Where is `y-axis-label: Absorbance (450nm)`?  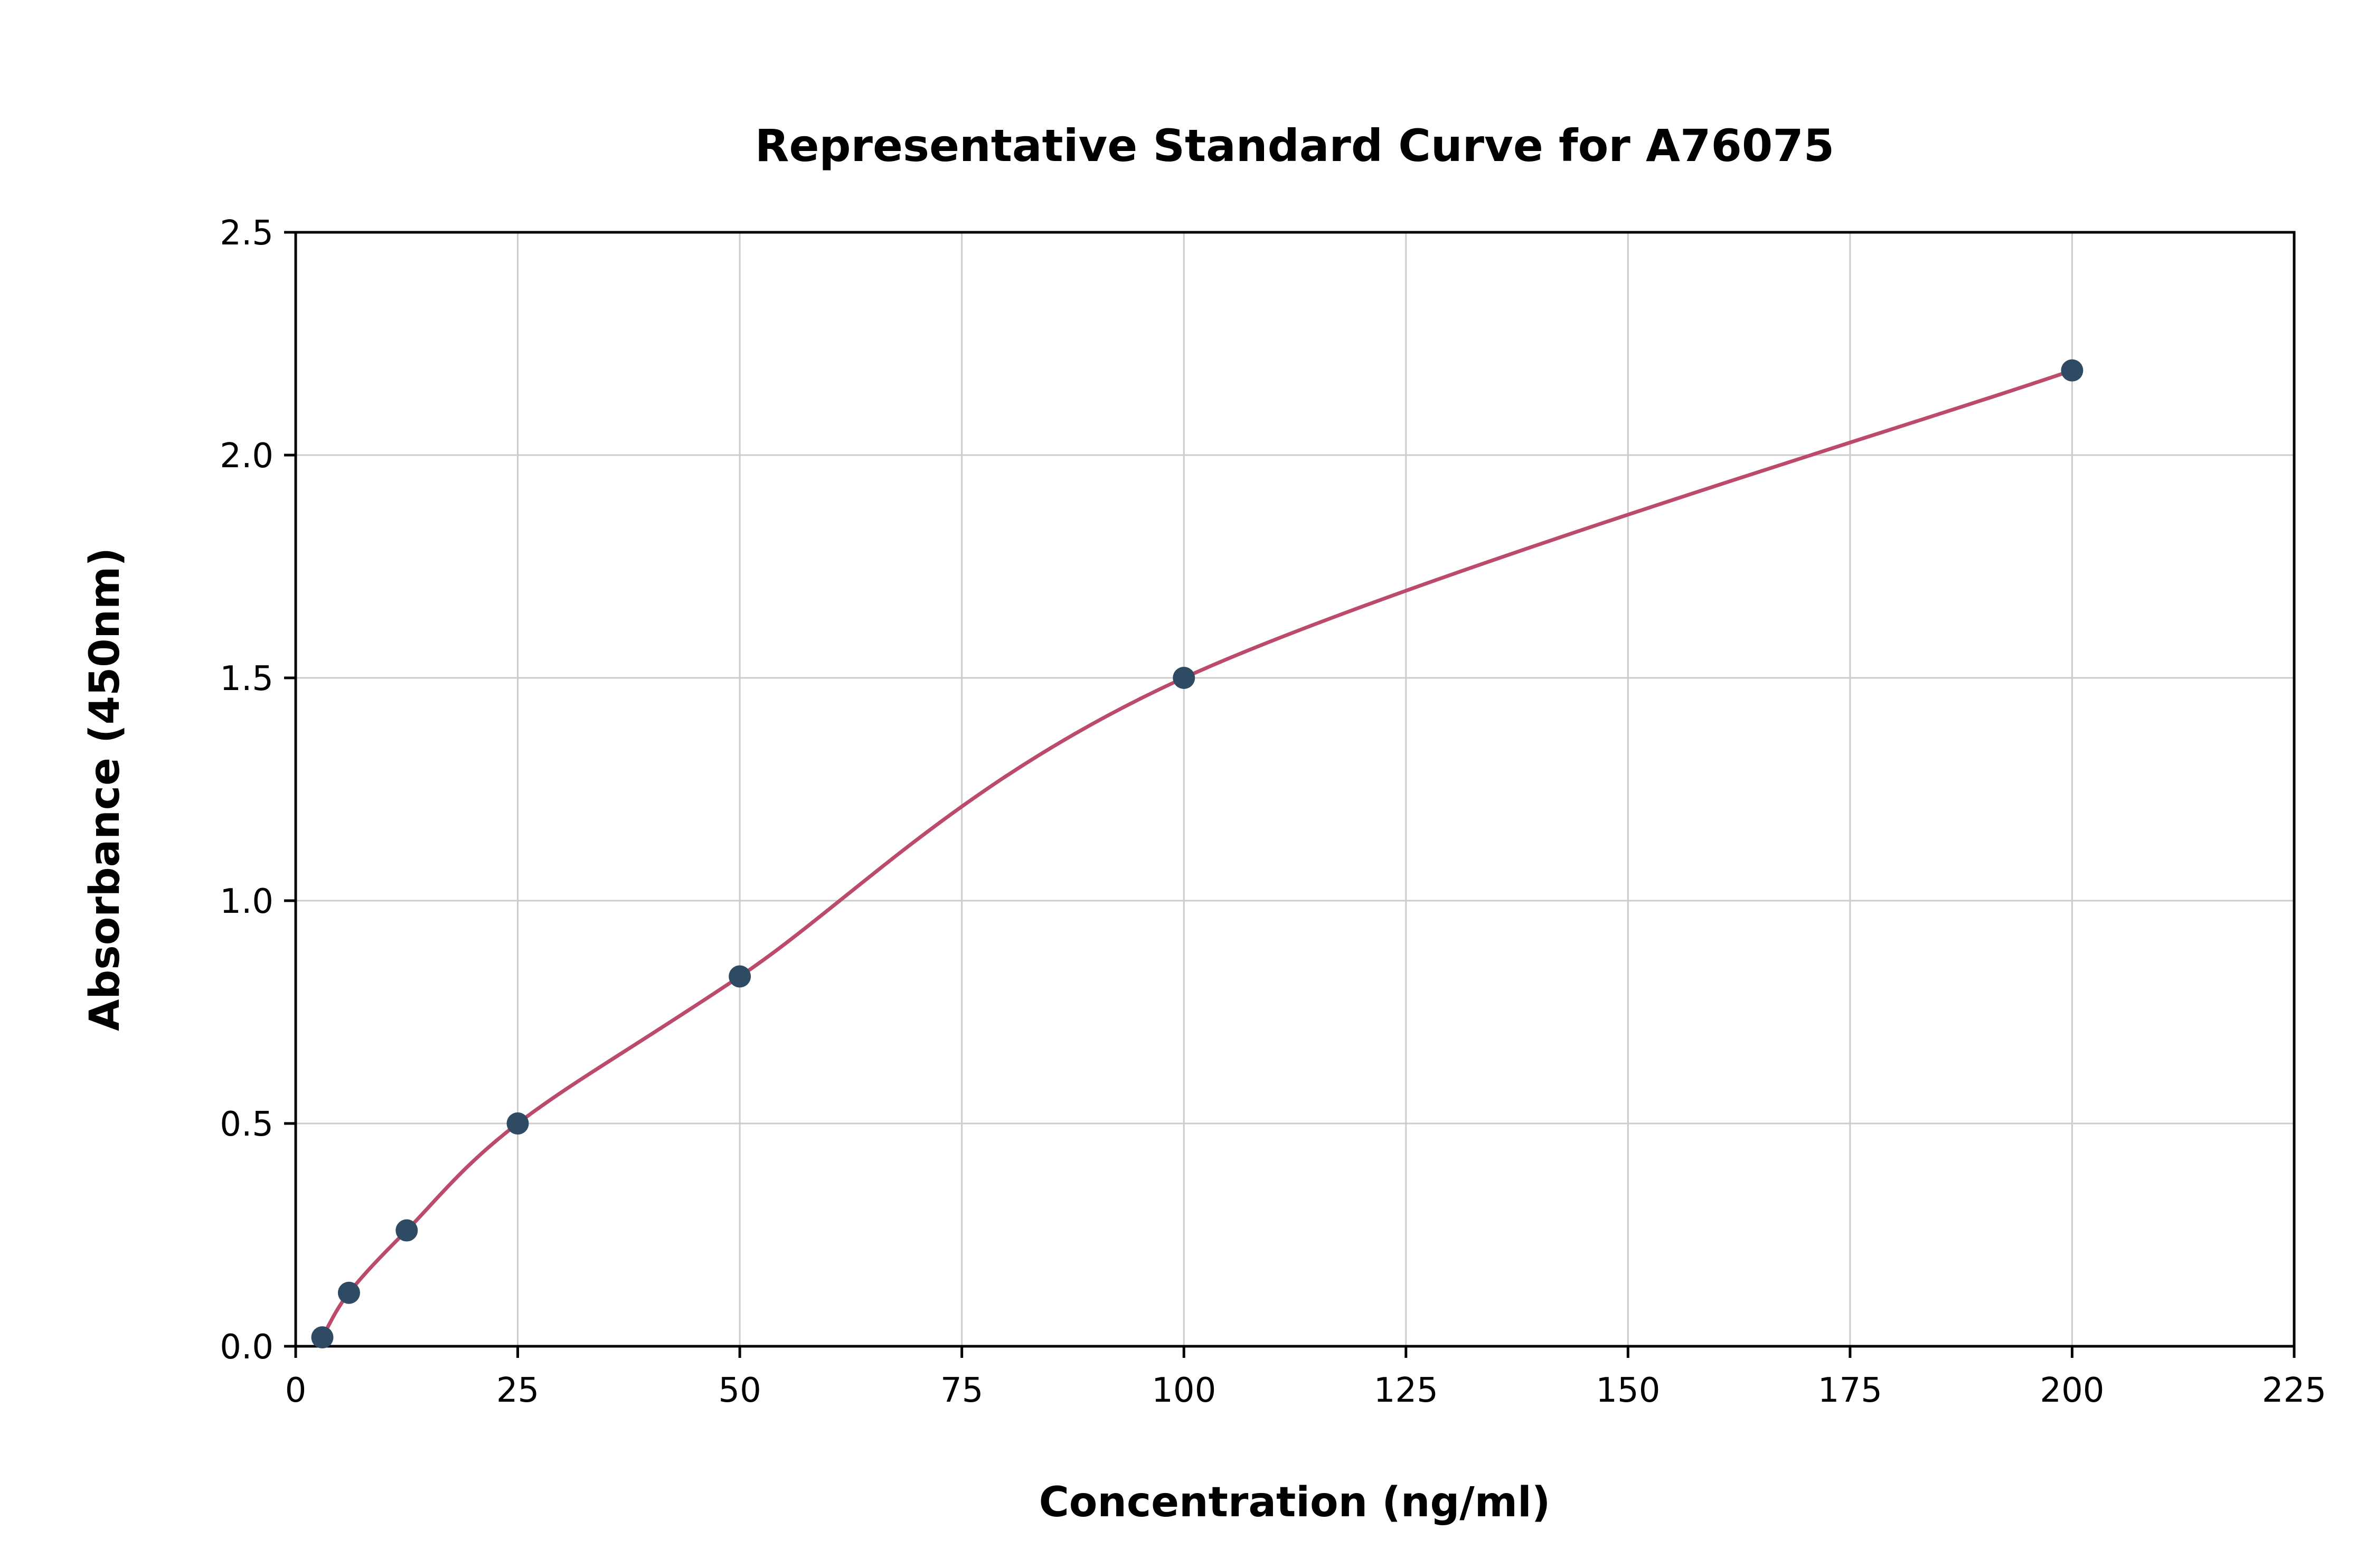 y-axis-label: Absorbance (450nm) is located at coordinates (105, 789).